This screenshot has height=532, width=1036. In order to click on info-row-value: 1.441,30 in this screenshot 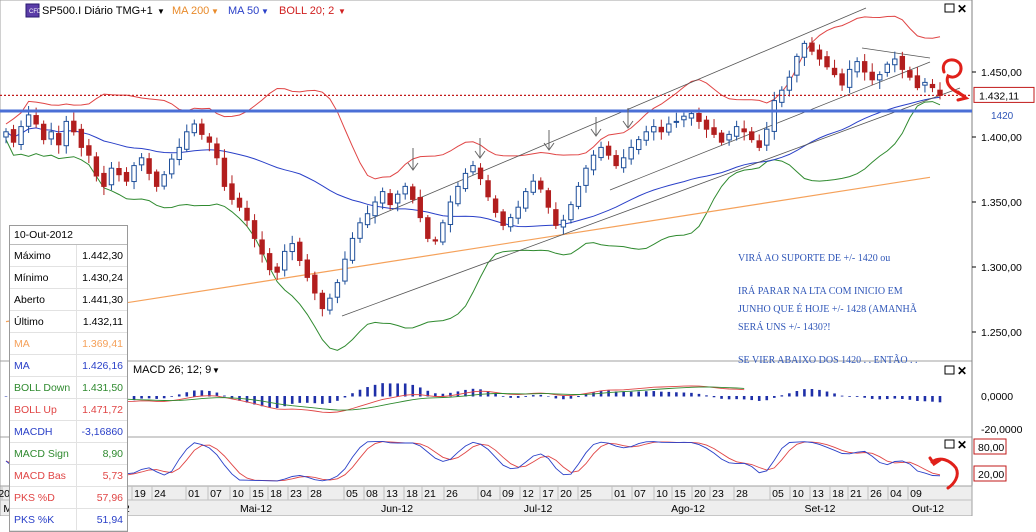, I will do `click(101, 299)`.